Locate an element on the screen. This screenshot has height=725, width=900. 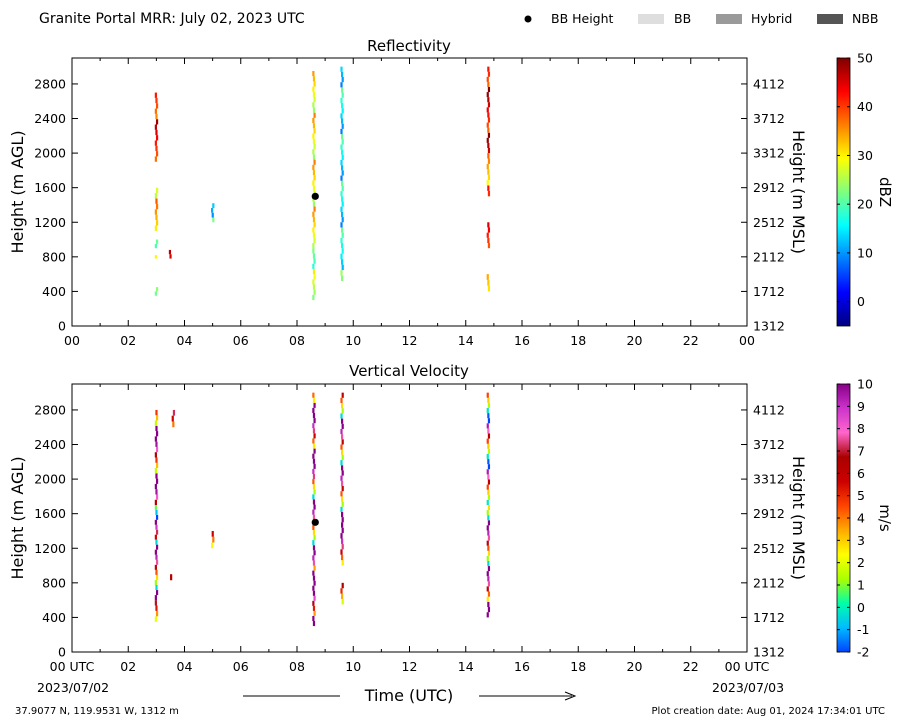
reflectivity-x-tick-label: 22 is located at coordinates (691, 340).